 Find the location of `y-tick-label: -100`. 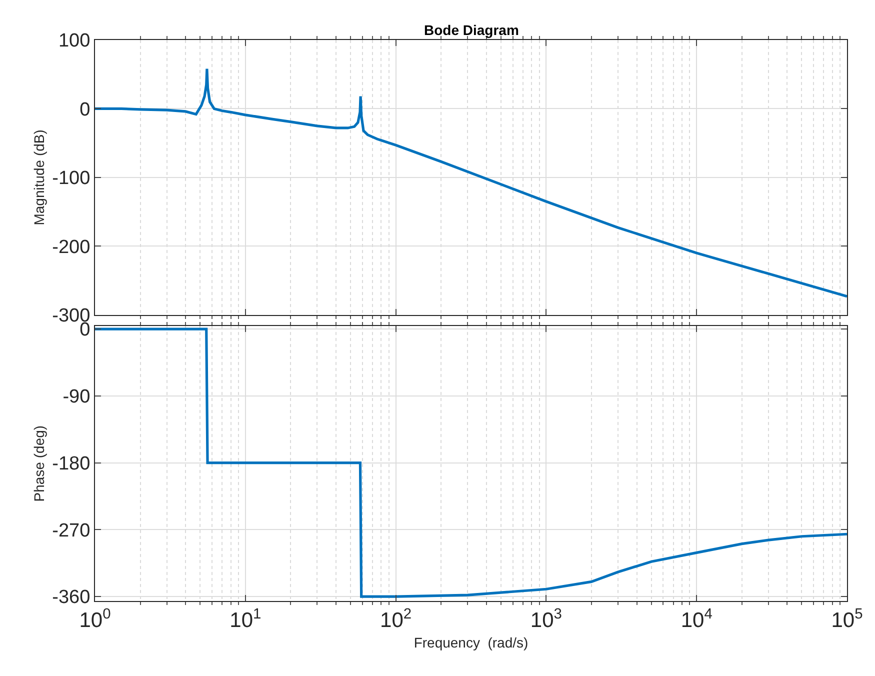

y-tick-label: -100 is located at coordinates (71, 179).